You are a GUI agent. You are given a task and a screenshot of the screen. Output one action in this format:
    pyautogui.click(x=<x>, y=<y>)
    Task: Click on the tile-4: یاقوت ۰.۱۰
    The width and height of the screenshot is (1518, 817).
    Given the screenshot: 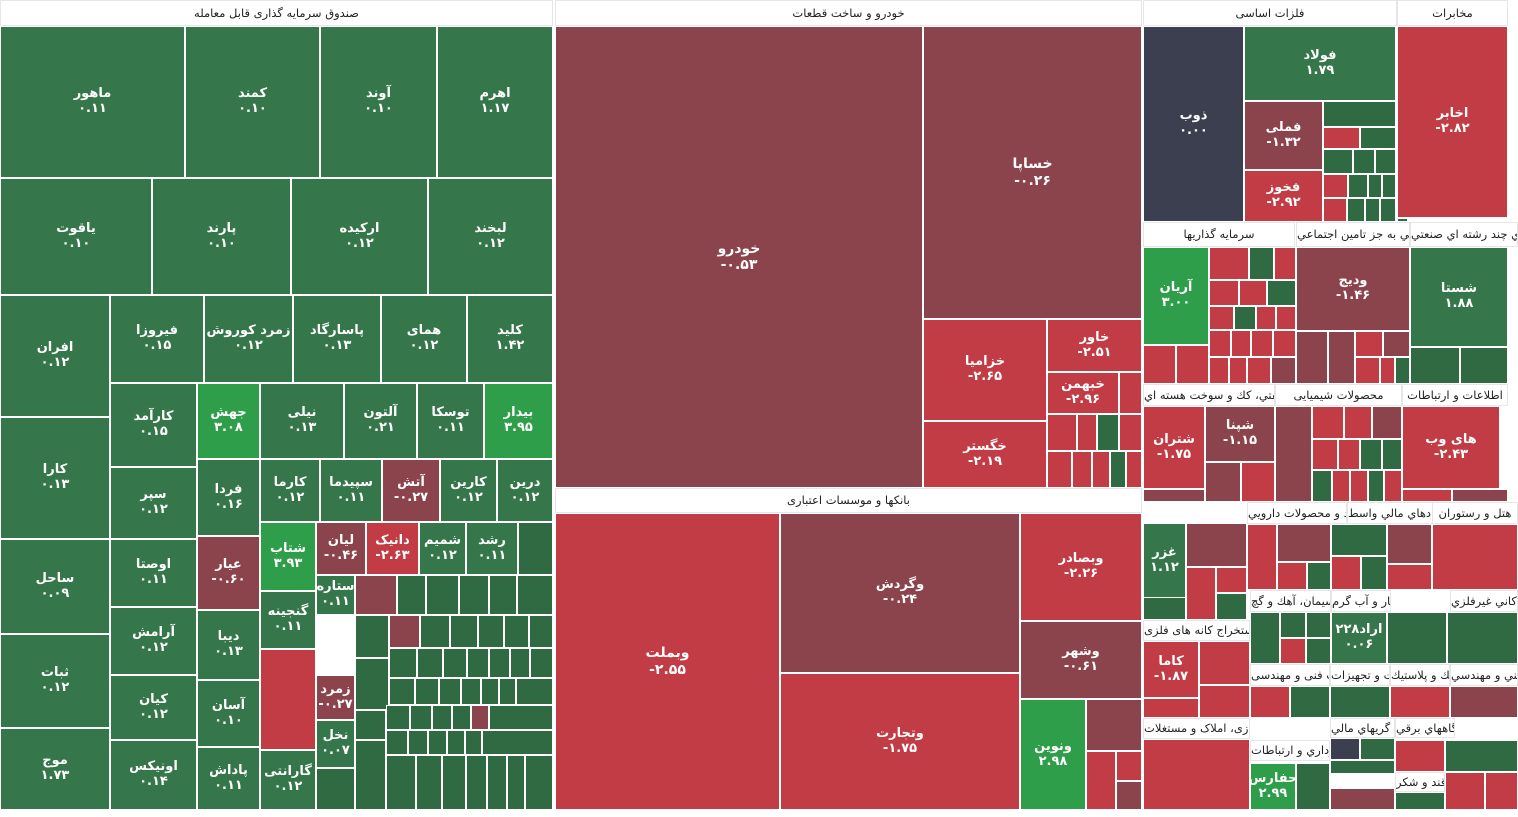 What is the action you would take?
    pyautogui.click(x=76, y=236)
    